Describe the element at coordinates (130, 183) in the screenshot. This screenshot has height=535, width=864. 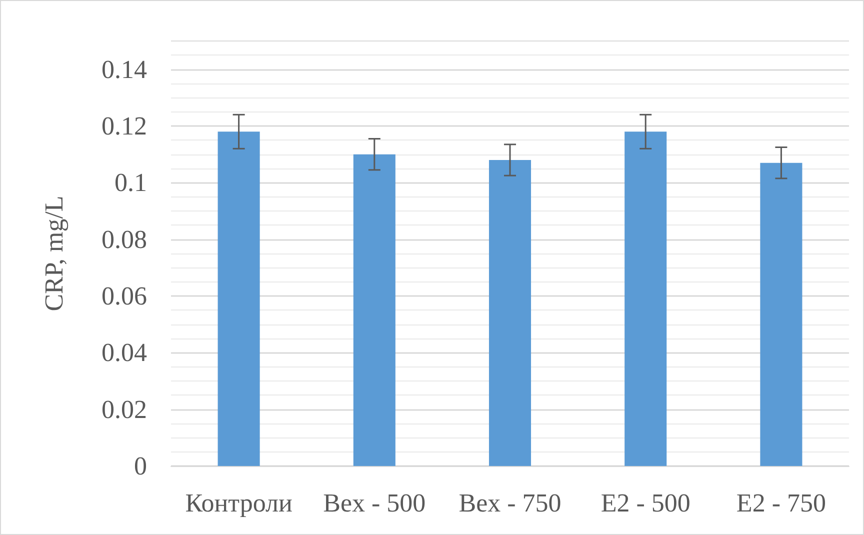
I see `y-tick-label: 0.1` at that location.